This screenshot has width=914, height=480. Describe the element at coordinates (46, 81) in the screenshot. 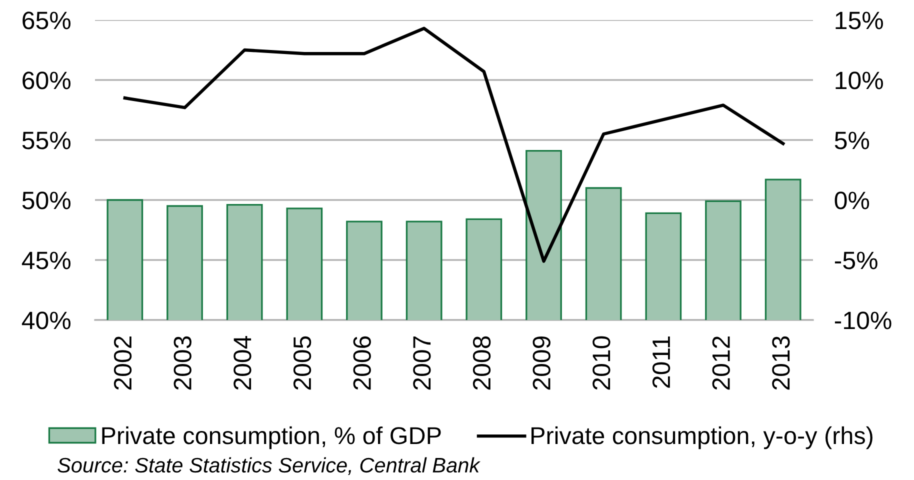

I see `y-tick-label: 60%` at that location.